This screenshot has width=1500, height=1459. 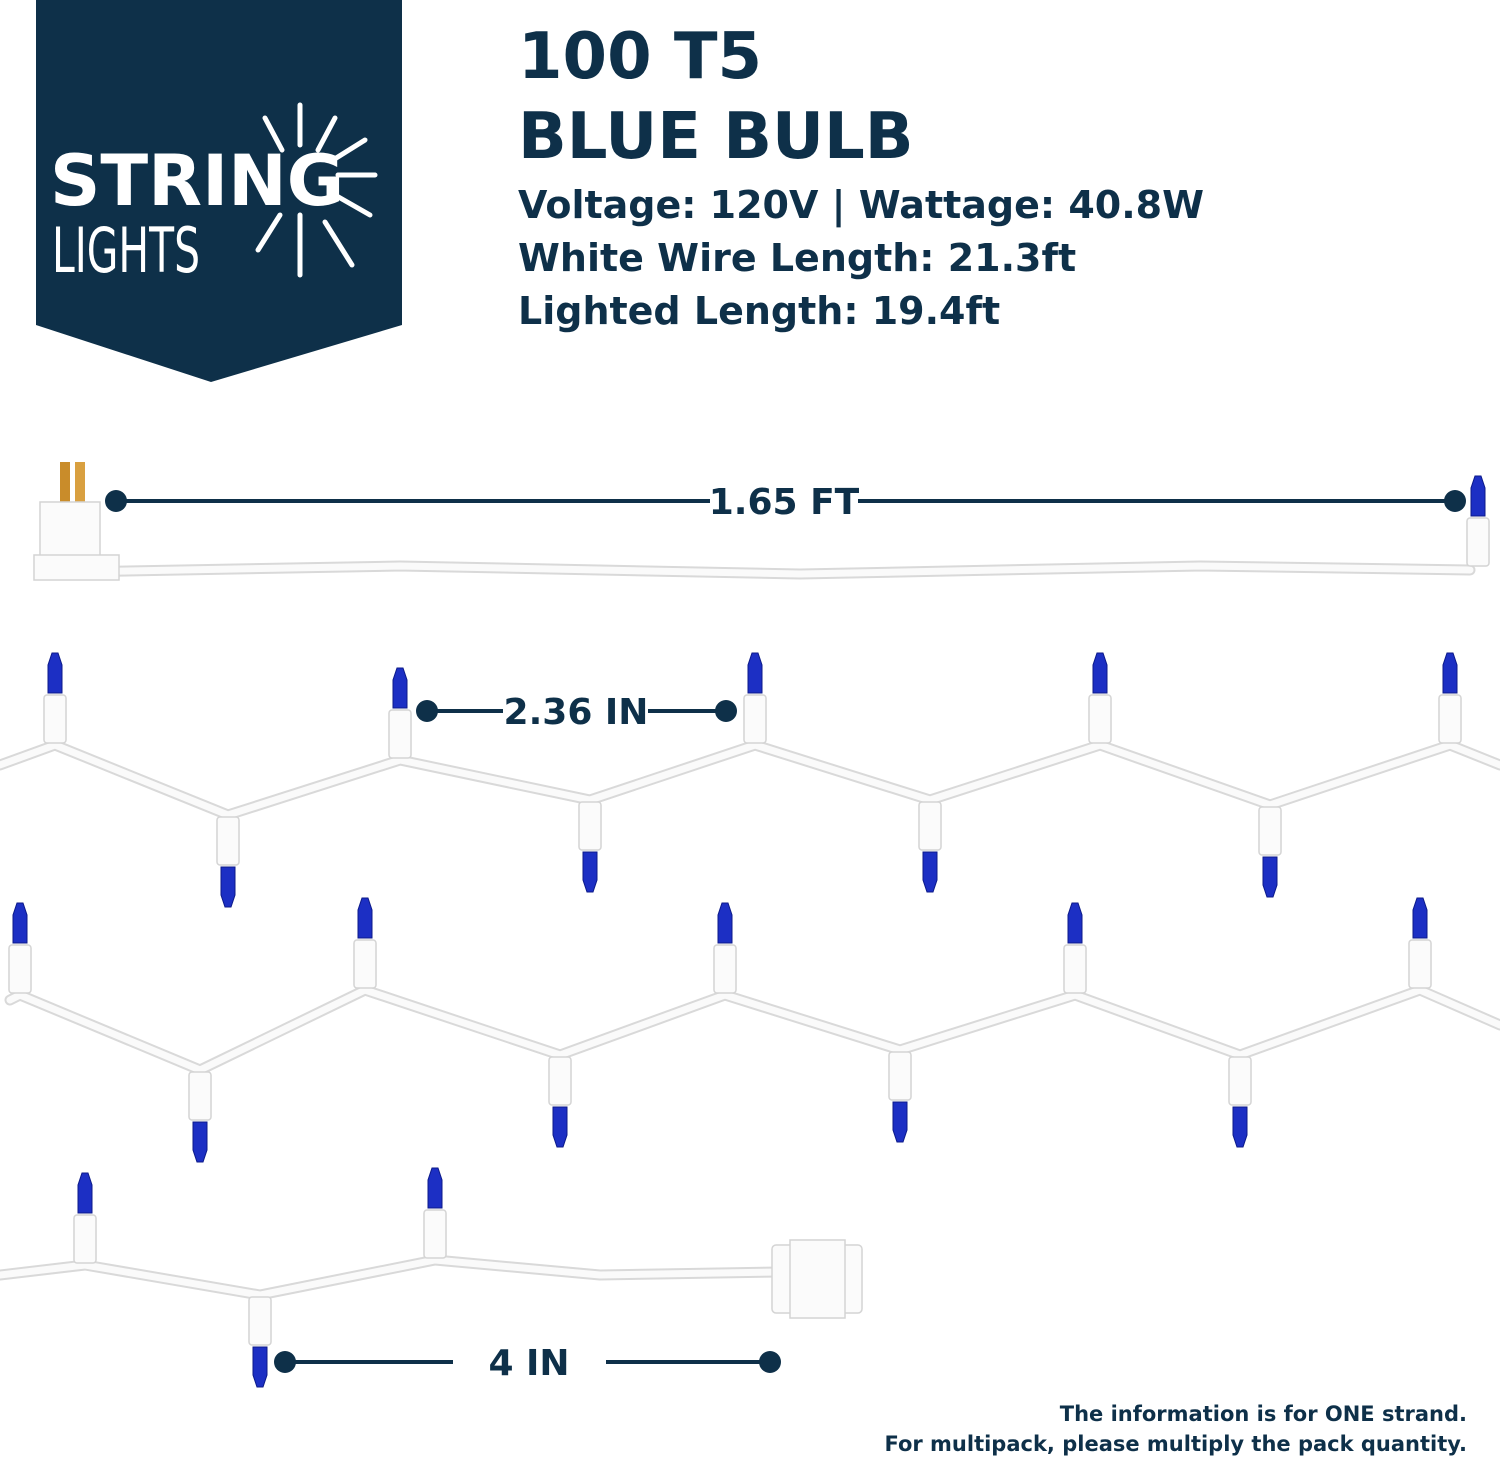 What do you see at coordinates (126, 250) in the screenshot?
I see `logo-line: LIGHTS` at bounding box center [126, 250].